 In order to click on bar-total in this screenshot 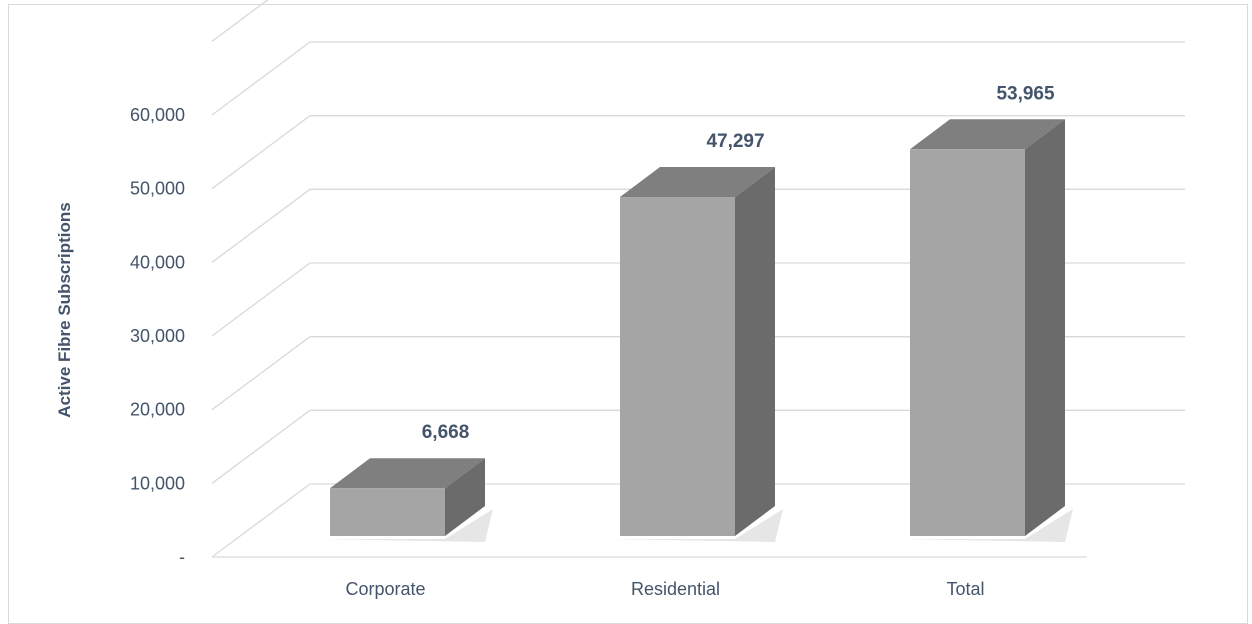, I will do `click(986, 330)`.